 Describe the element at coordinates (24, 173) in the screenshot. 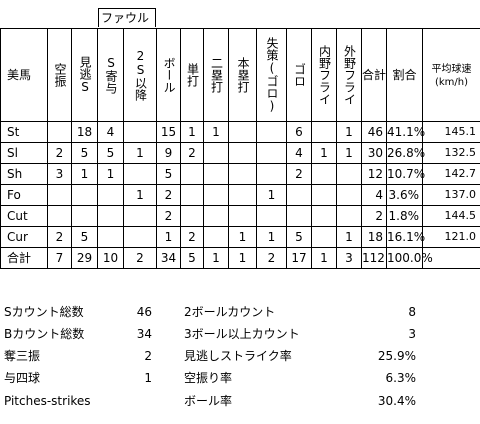

I see `pitch-type-cell: Sh` at that location.